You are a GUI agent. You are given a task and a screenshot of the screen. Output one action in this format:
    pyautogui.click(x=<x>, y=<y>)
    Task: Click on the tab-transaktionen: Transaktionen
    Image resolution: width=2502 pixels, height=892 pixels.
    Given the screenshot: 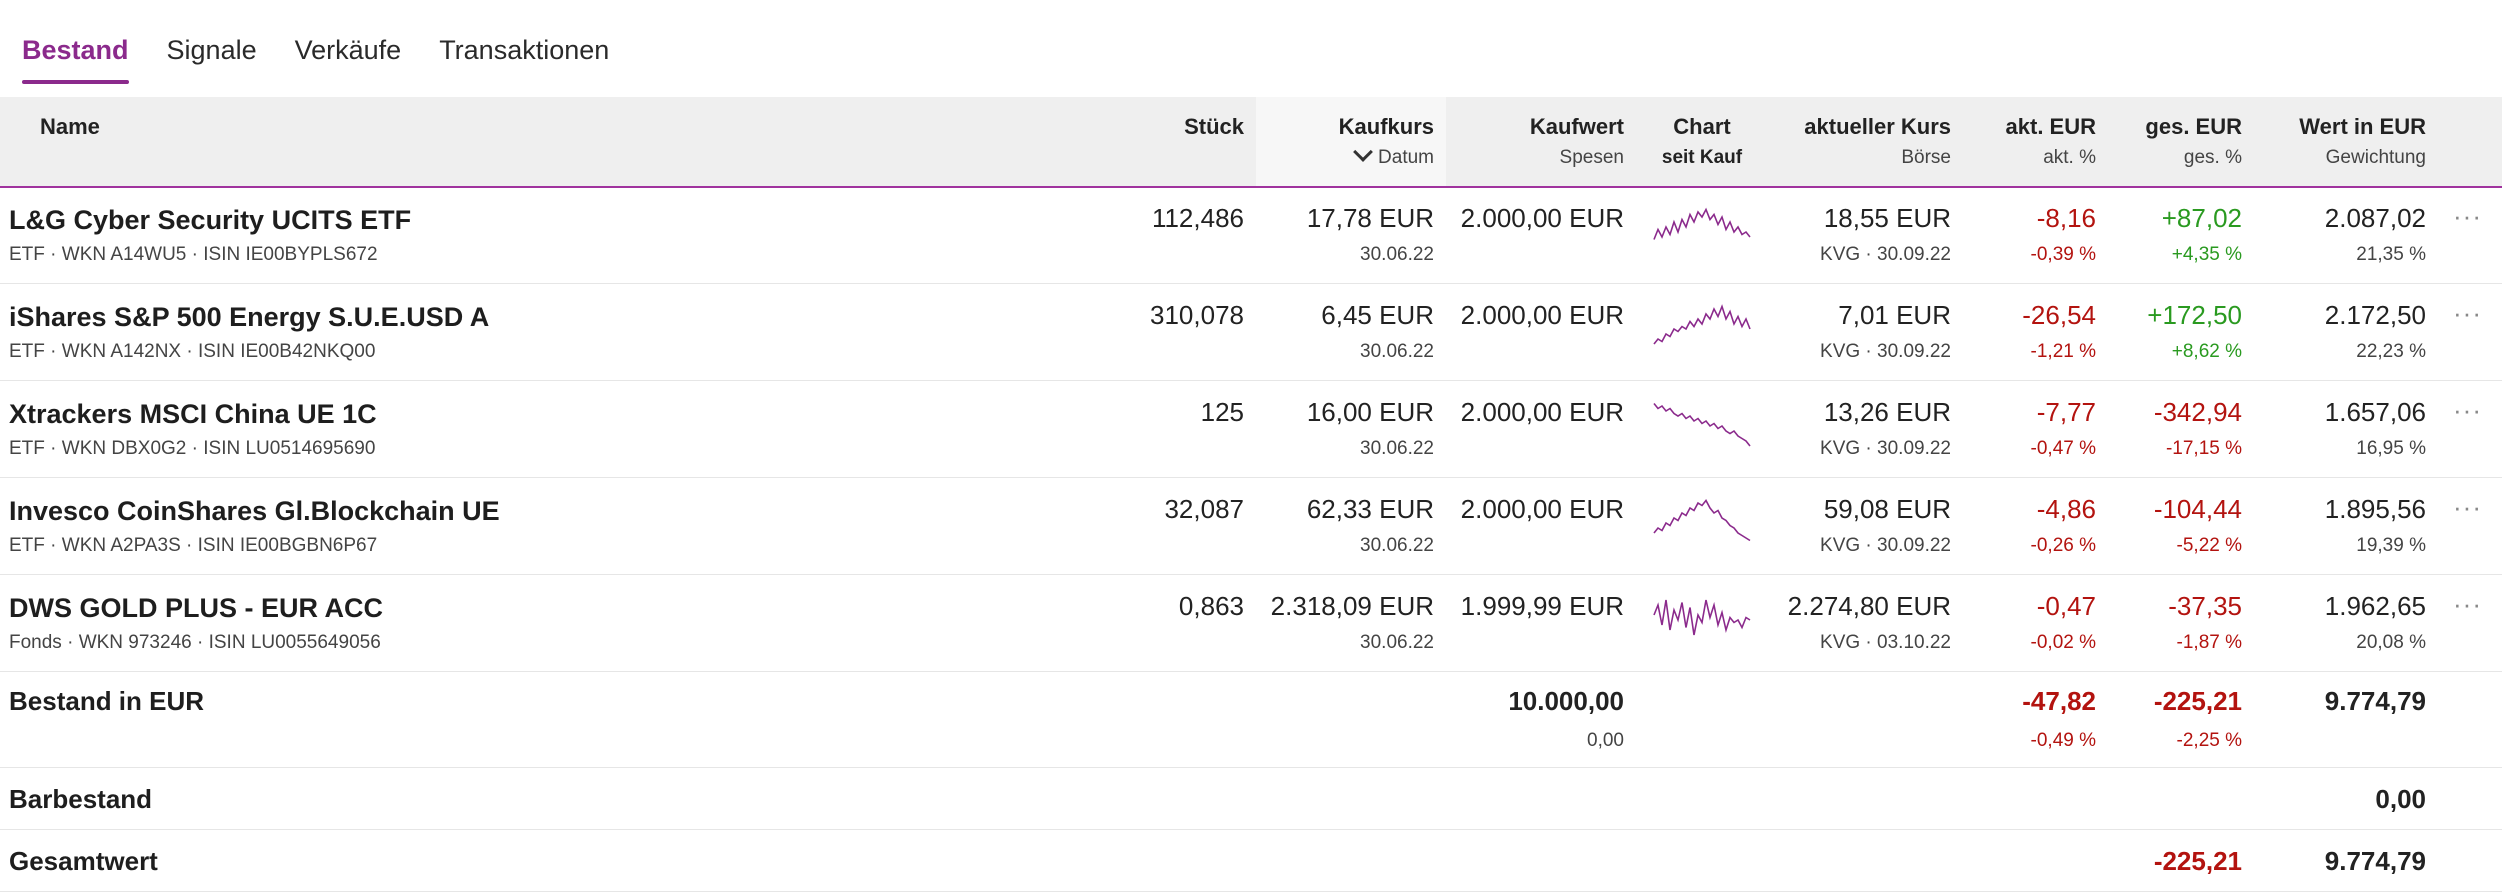 What is the action you would take?
    pyautogui.click(x=524, y=50)
    